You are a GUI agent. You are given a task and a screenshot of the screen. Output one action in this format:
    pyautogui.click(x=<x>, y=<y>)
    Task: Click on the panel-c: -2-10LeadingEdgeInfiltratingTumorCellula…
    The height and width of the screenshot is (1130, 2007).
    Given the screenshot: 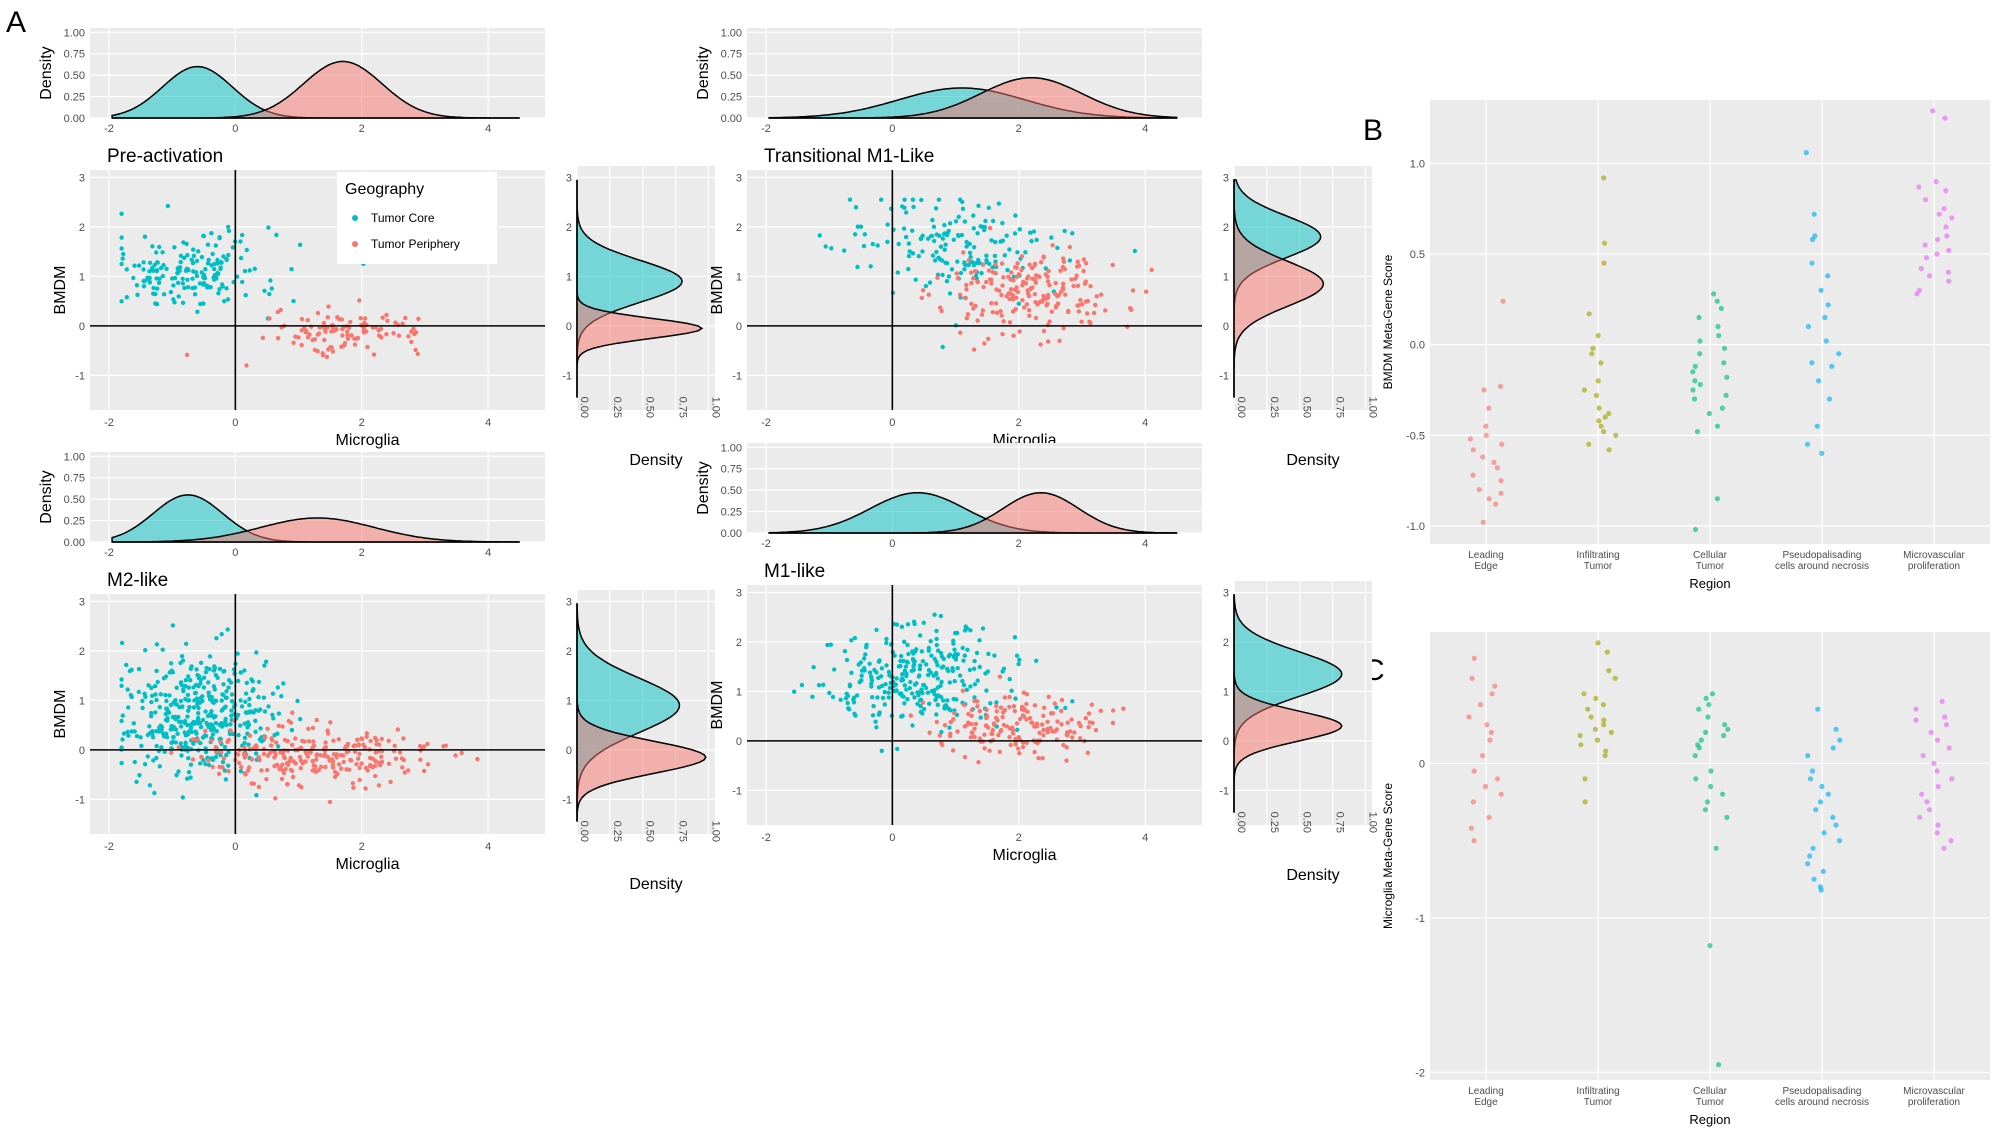 What is the action you would take?
    pyautogui.click(x=1685, y=879)
    